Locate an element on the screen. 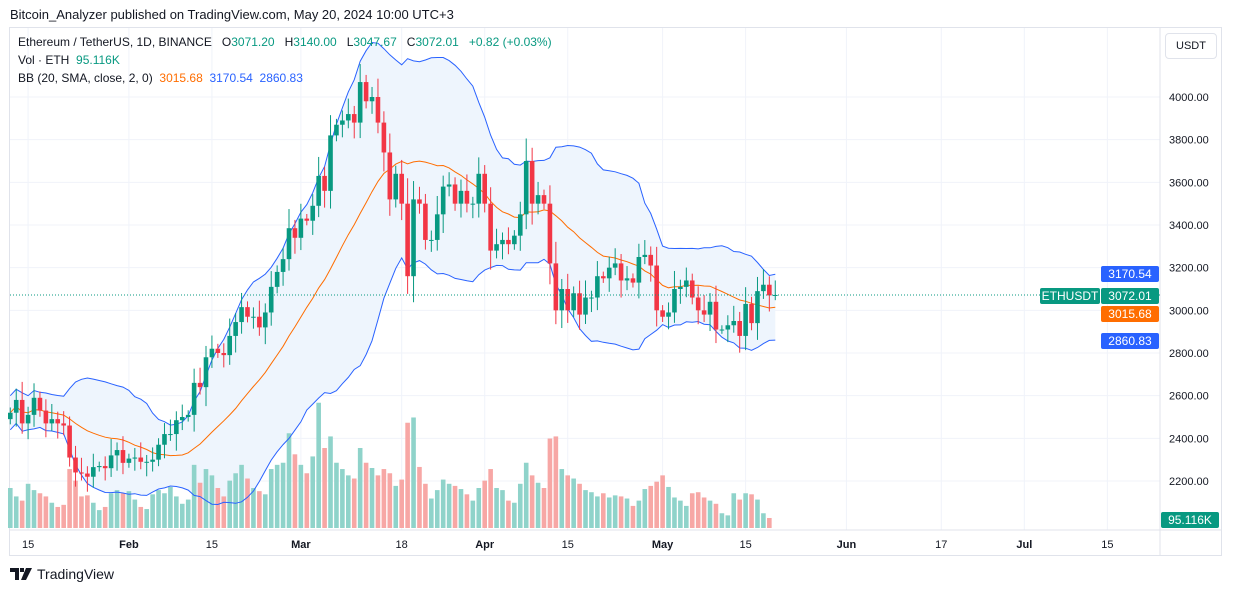 Image resolution: width=1233 pixels, height=592 pixels. currency-button: USDT is located at coordinates (1191, 46).